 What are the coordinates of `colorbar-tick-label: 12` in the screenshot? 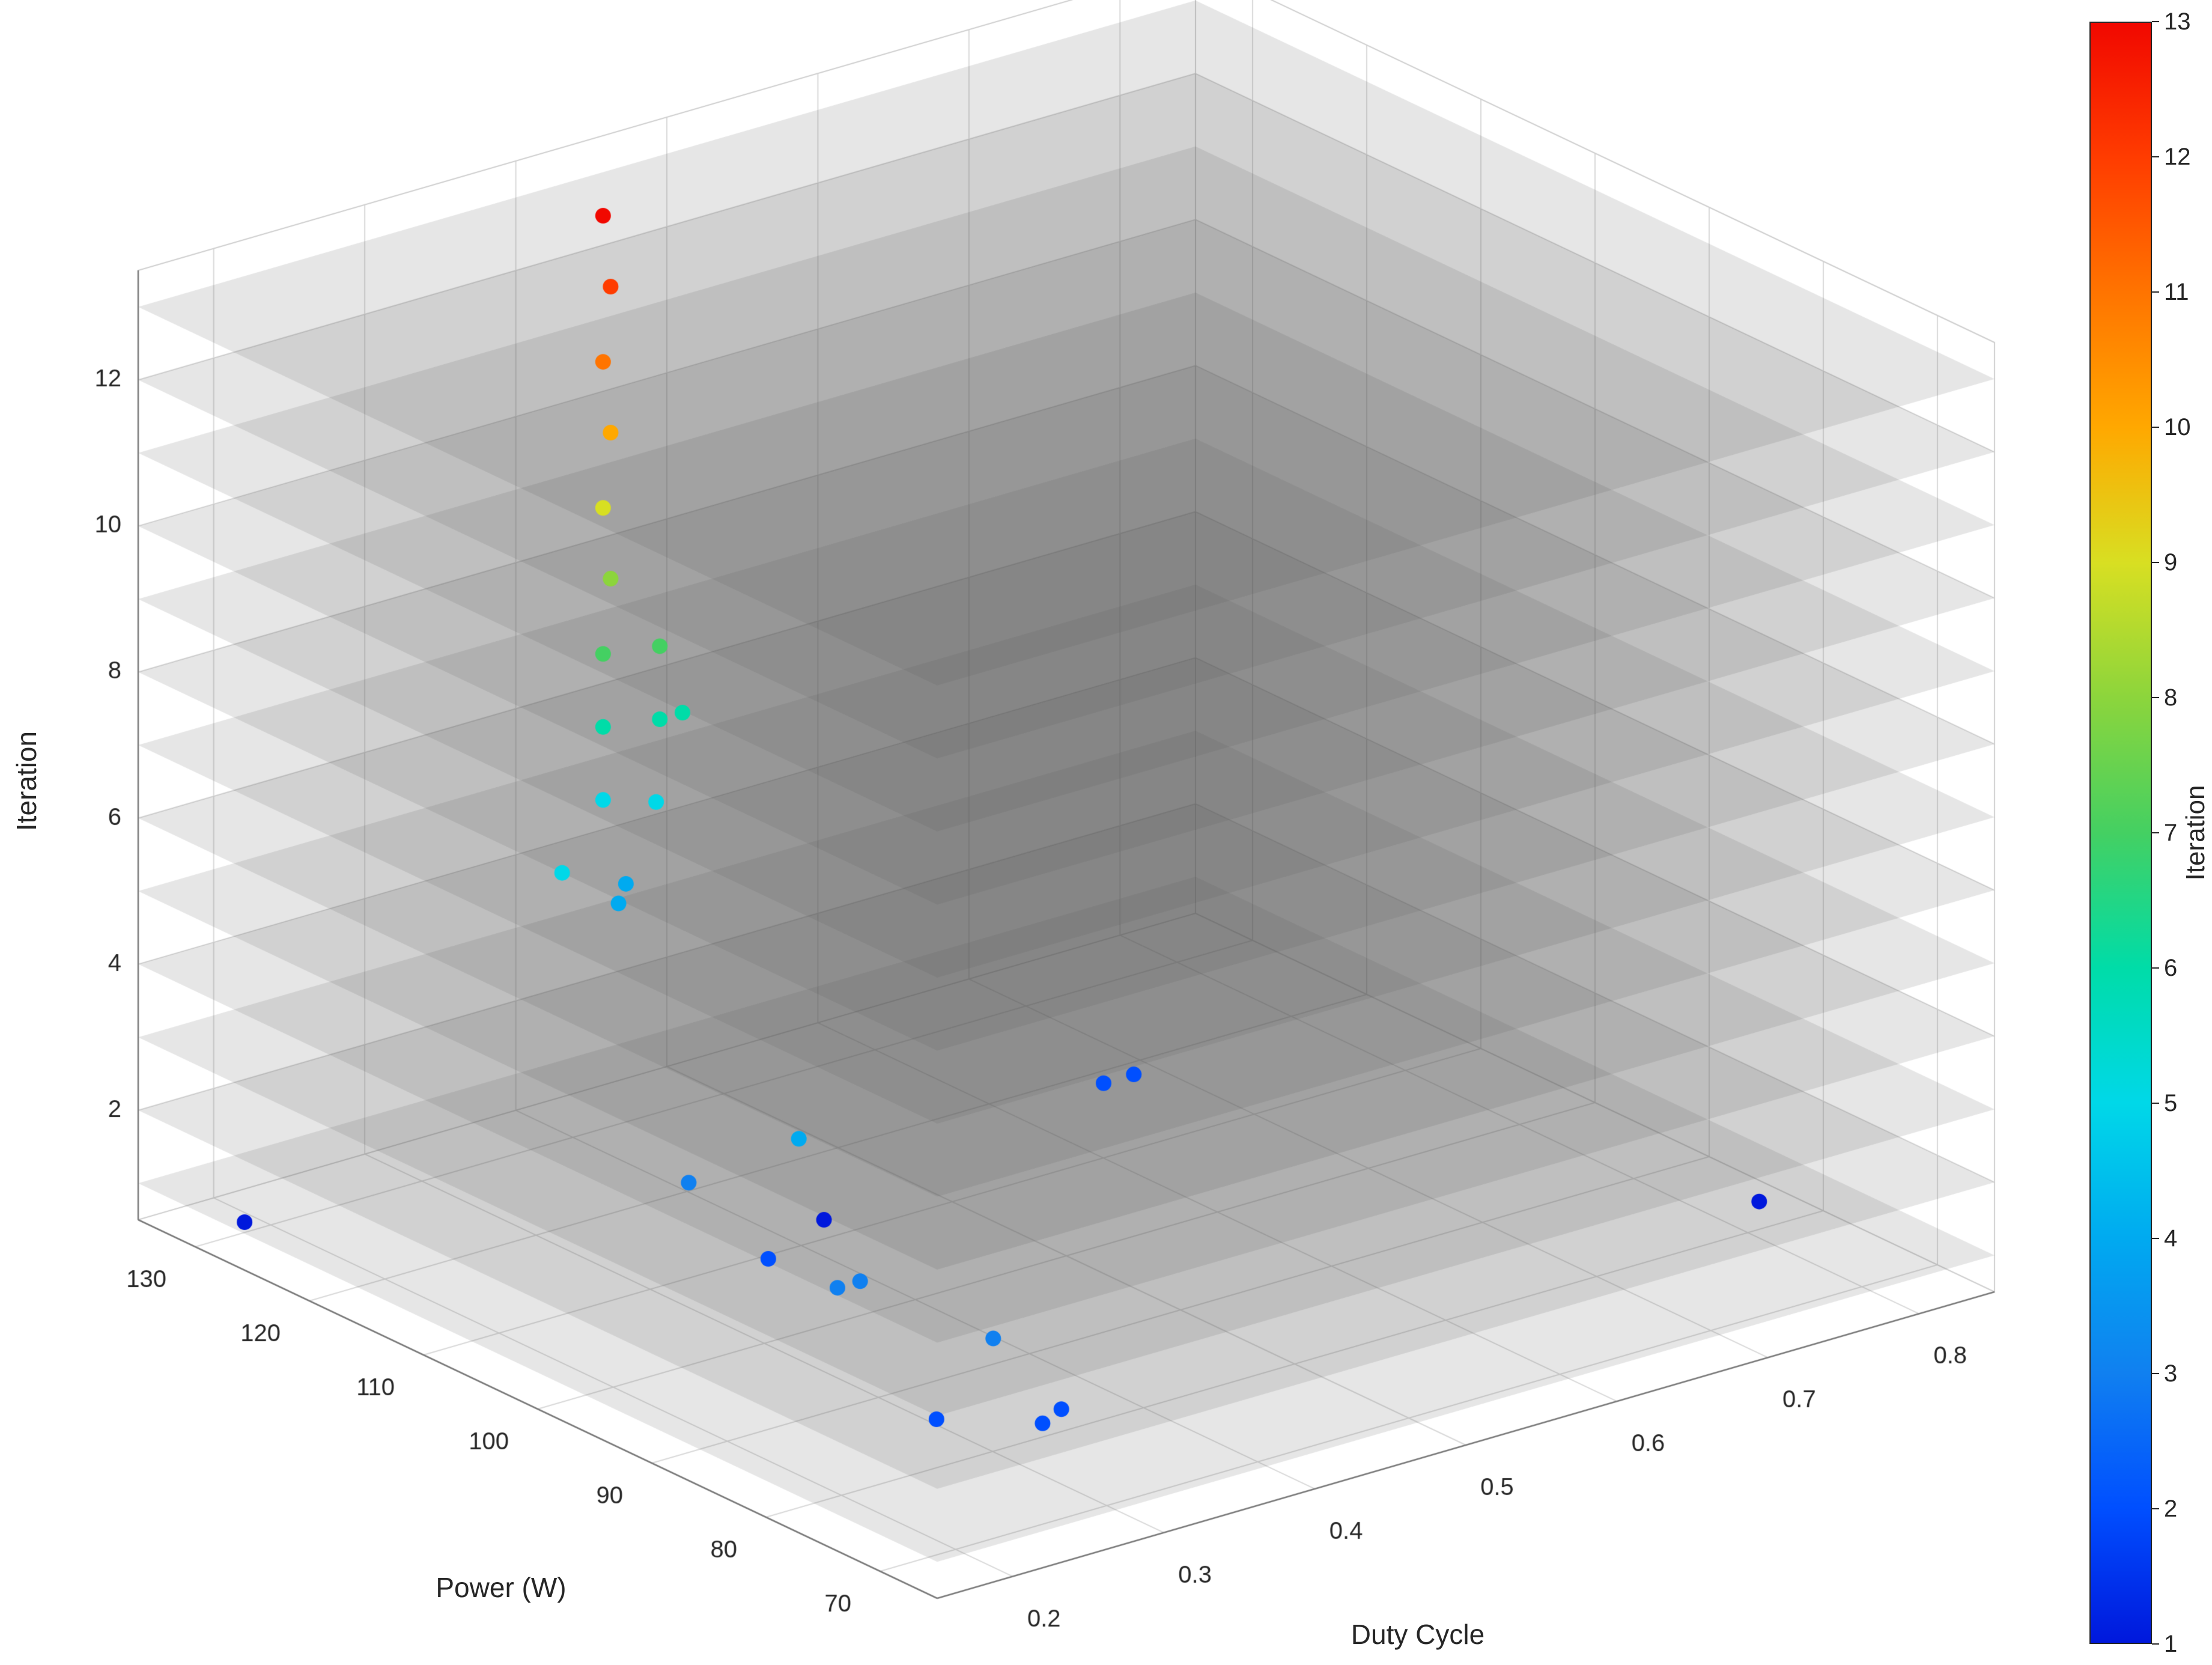 It's located at (2177, 157).